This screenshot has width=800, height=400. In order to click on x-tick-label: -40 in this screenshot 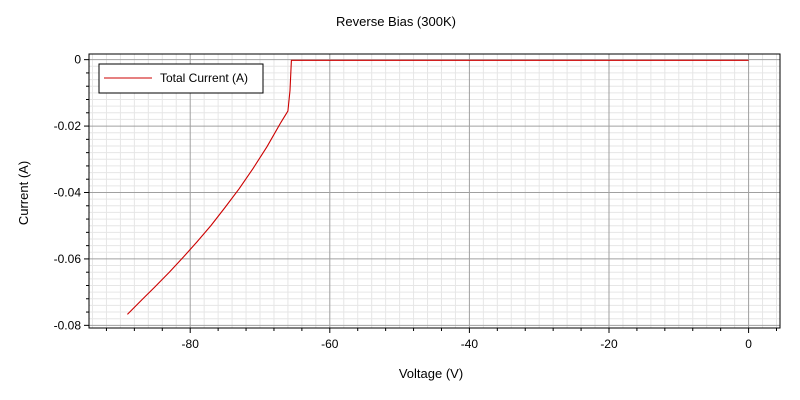, I will do `click(470, 344)`.